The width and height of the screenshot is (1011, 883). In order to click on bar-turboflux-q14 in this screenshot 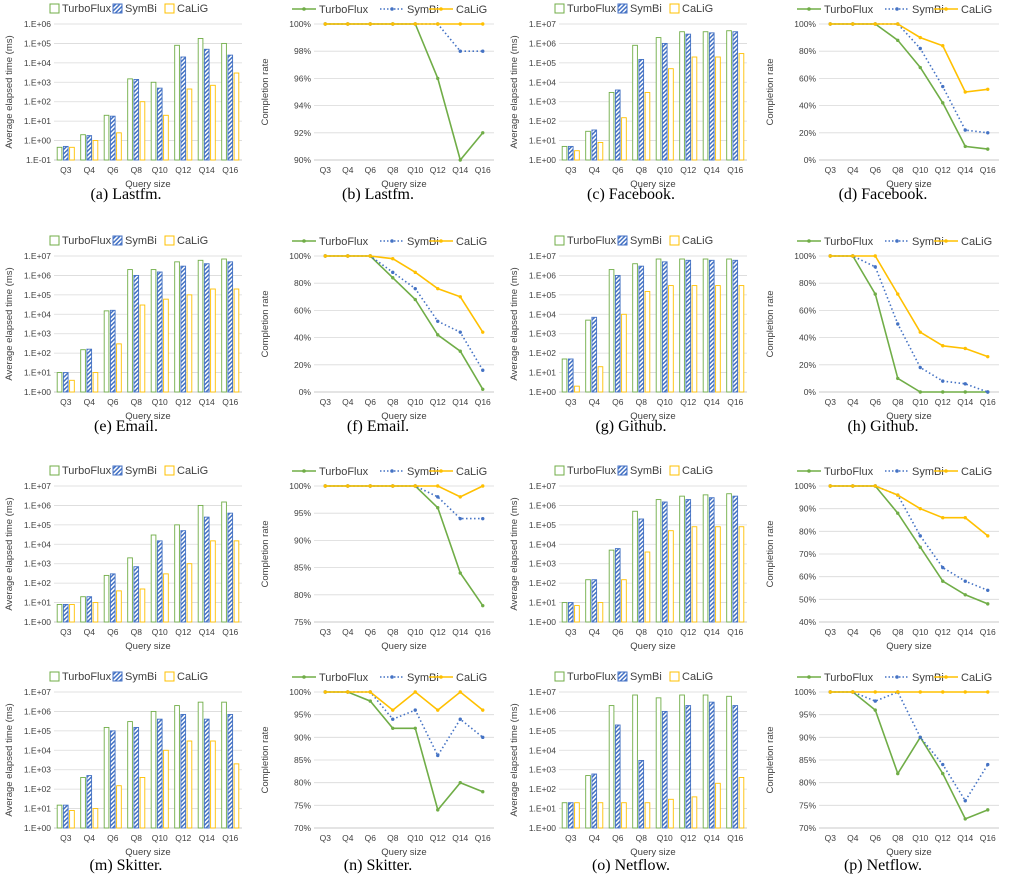, I will do `click(200, 563)`.